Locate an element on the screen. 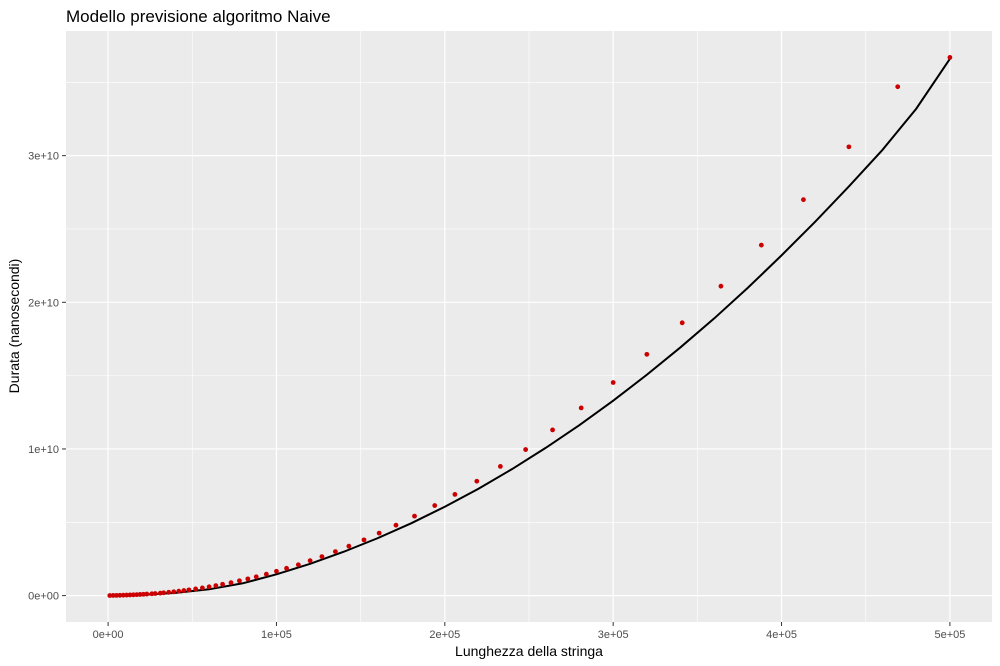 The width and height of the screenshot is (1000, 666). x-tick-label: 5e+05 is located at coordinates (949, 635).